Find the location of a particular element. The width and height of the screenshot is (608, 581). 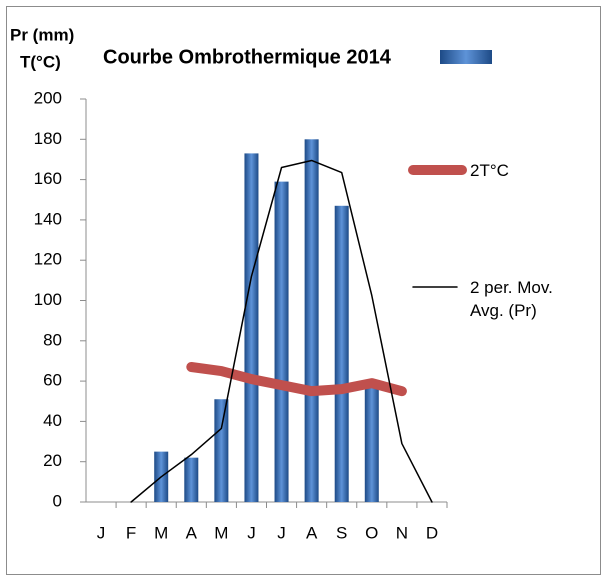

legend-label: 2T°C is located at coordinates (489, 170).